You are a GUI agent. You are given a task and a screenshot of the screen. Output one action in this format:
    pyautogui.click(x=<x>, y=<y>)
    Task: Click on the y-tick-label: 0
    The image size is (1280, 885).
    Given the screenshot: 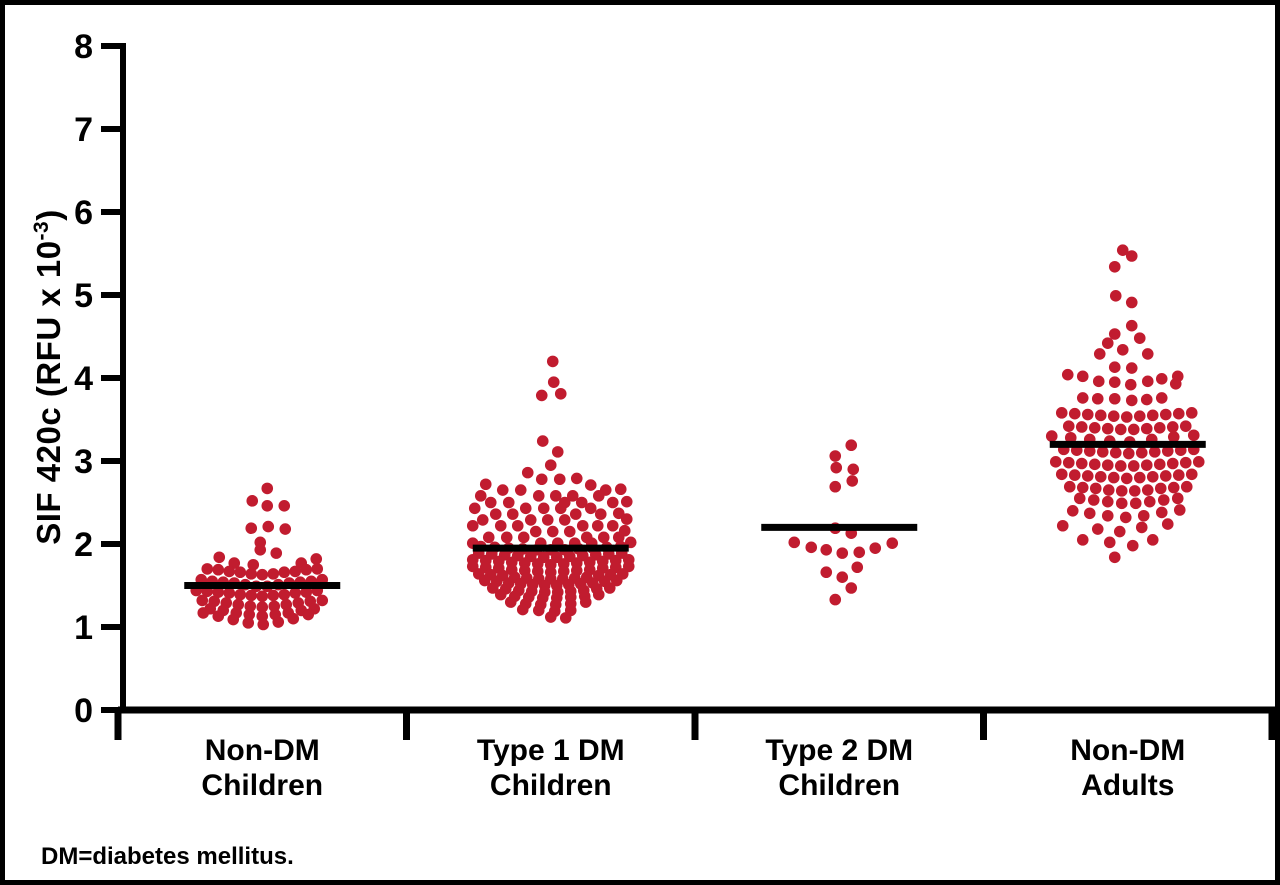 What is the action you would take?
    pyautogui.click(x=83, y=711)
    